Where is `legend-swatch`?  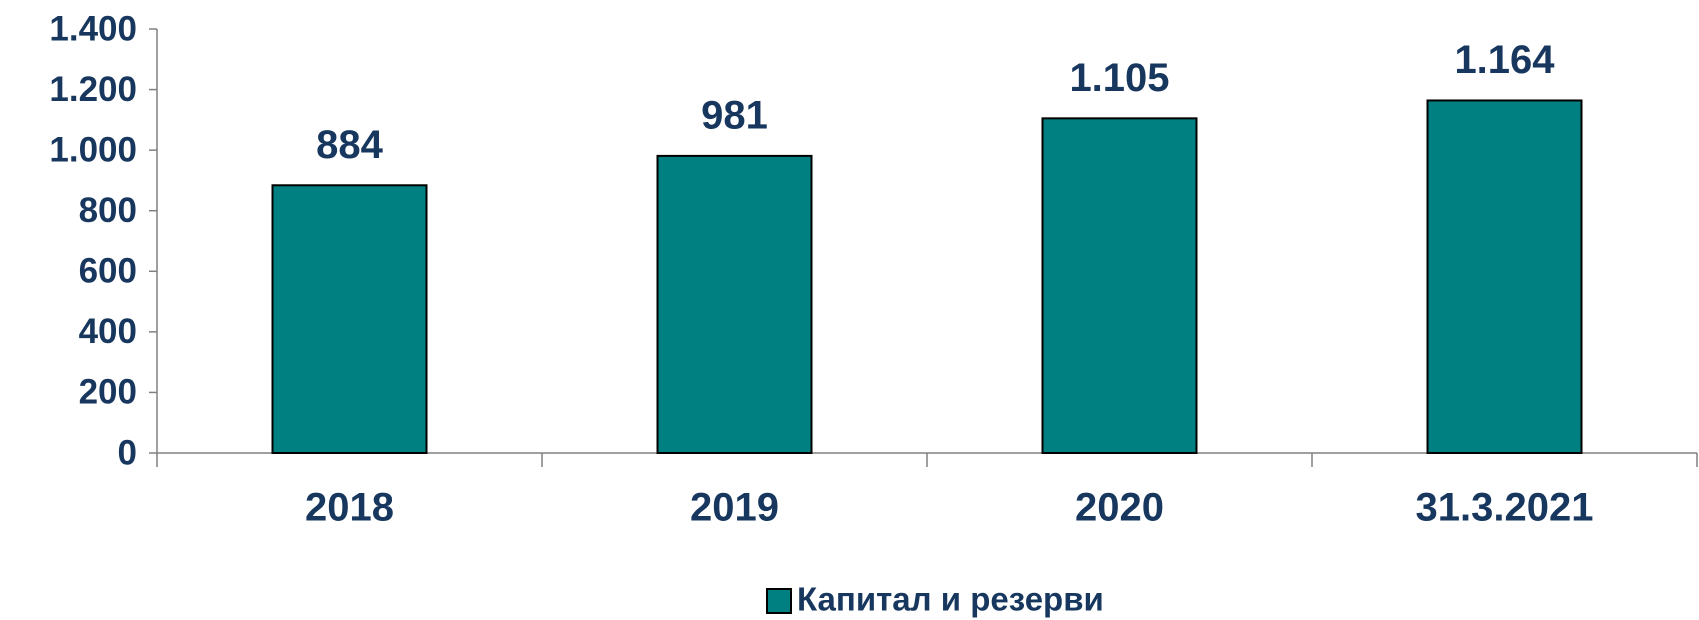 legend-swatch is located at coordinates (779, 601).